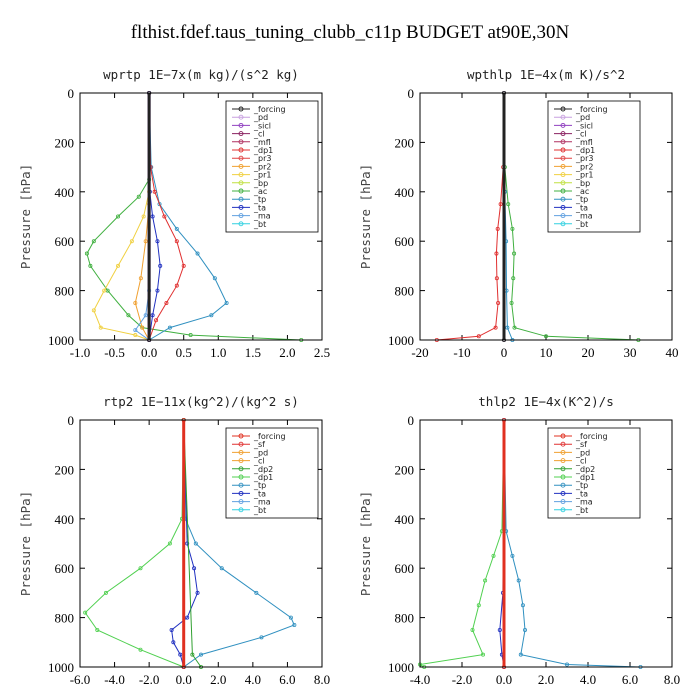 The height and width of the screenshot is (700, 700). Describe the element at coordinates (145, 241) in the screenshot. I see `series-point-pr2` at that location.